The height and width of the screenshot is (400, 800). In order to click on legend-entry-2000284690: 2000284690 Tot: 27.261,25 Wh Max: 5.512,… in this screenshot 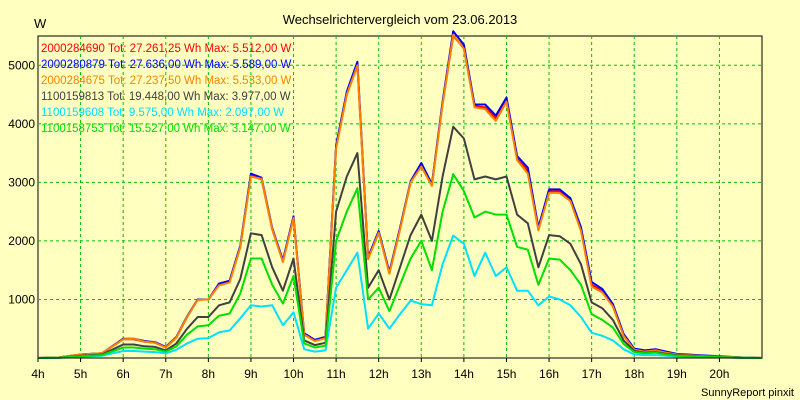, I will do `click(166, 49)`.